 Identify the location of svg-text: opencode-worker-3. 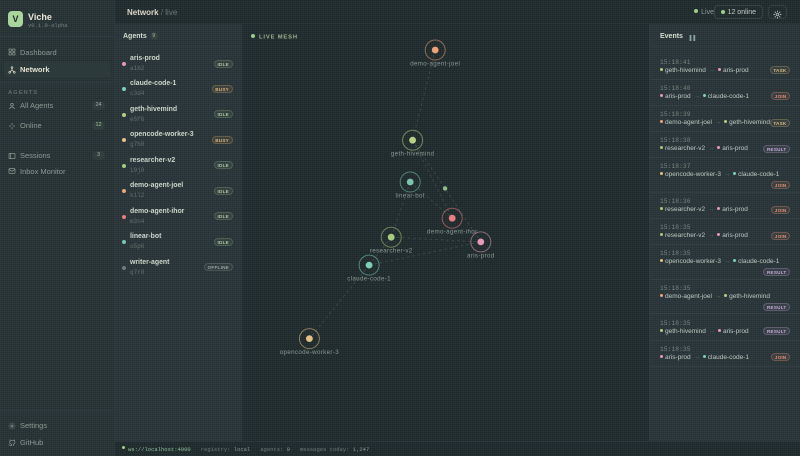
(309, 352).